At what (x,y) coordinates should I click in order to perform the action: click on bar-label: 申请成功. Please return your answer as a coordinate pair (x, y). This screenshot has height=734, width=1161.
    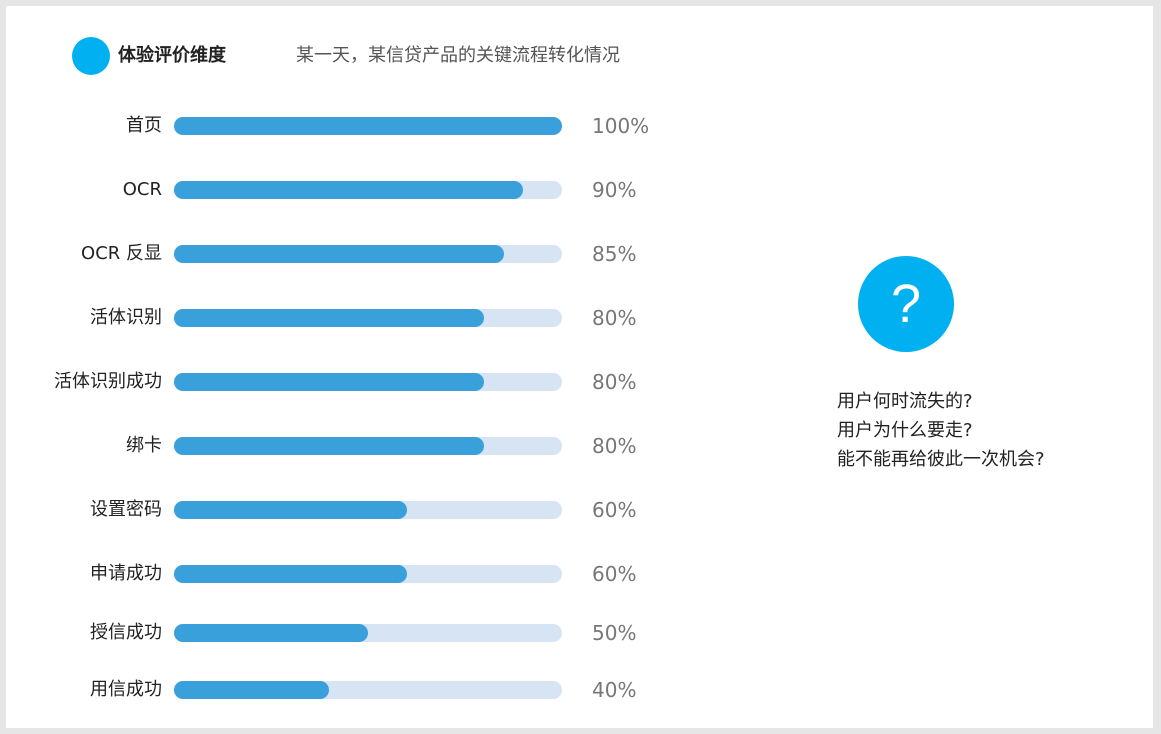
    Looking at the image, I should click on (126, 573).